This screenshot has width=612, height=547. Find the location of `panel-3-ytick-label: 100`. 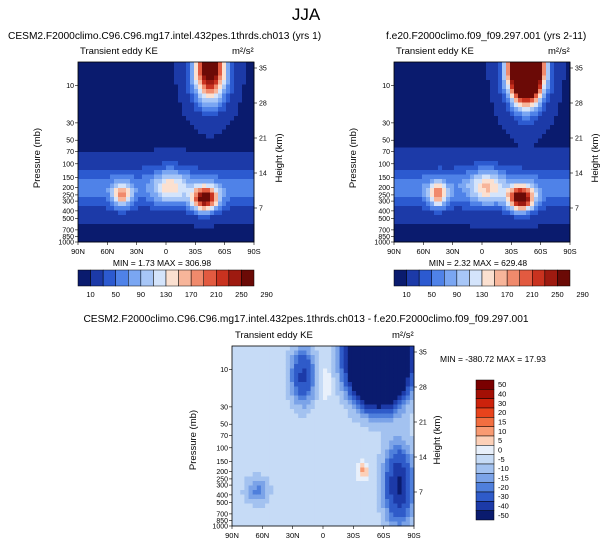

panel-3-ytick-label: 100 is located at coordinates (222, 448).